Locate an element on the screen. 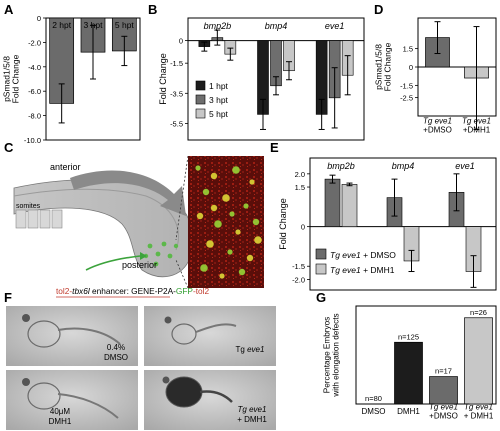 The image size is (500, 431). micrograph-tg-eve1: Tg eve1 is located at coordinates (210, 336).